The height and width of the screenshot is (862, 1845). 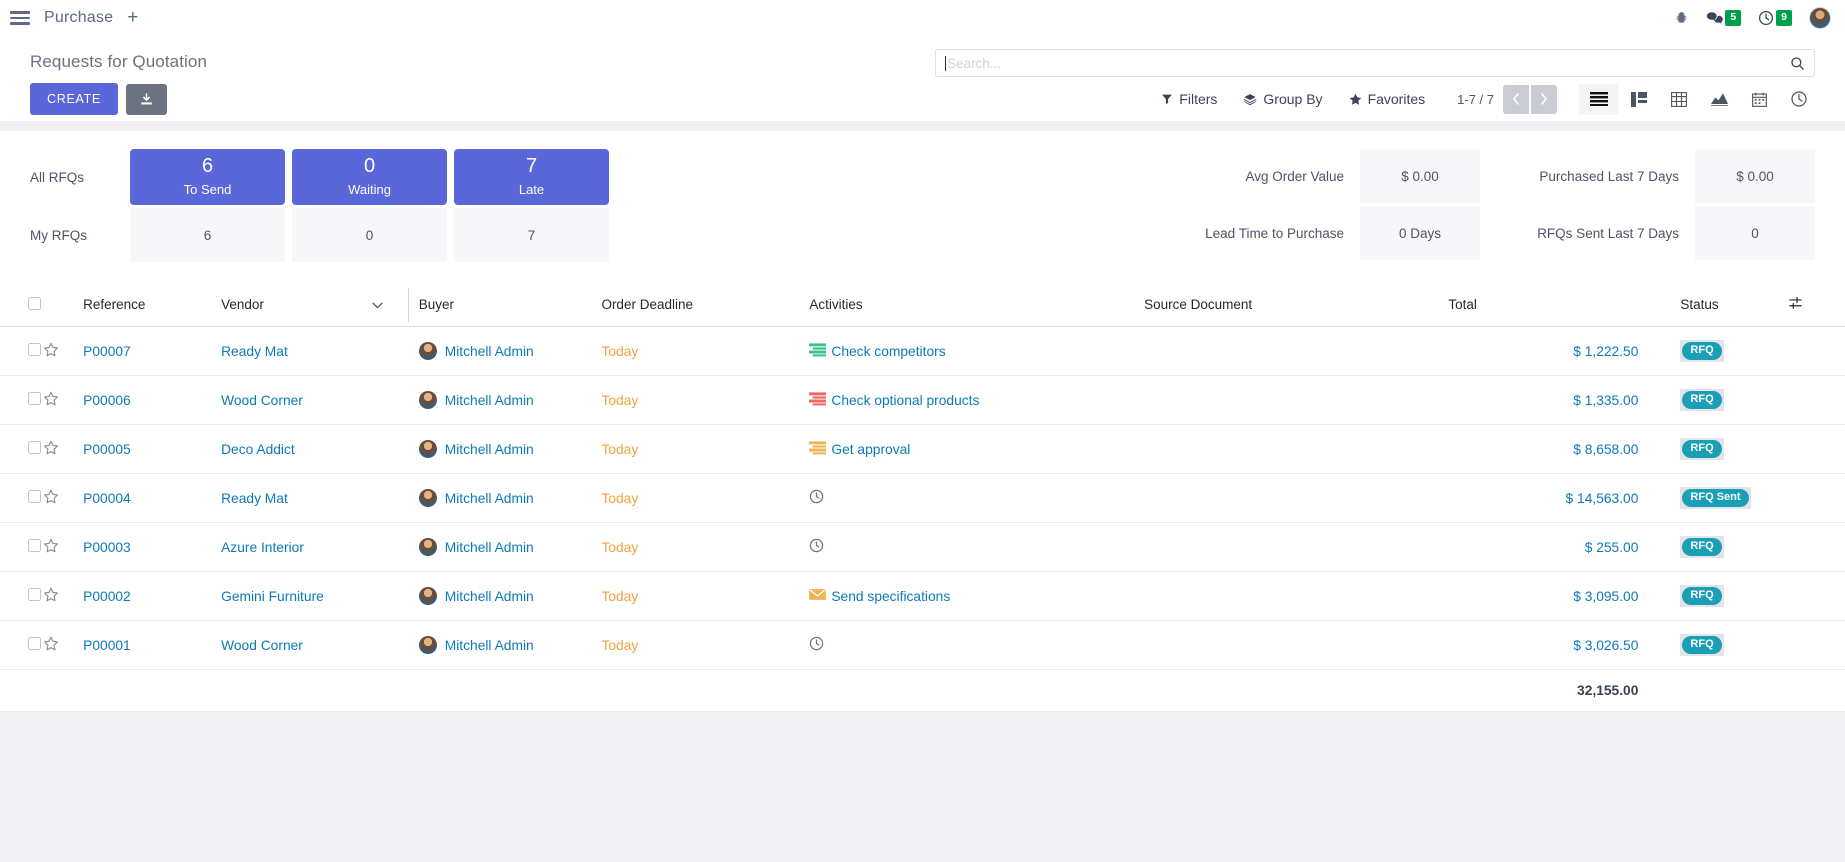 What do you see at coordinates (1820, 18) in the screenshot?
I see `user-avatar` at bounding box center [1820, 18].